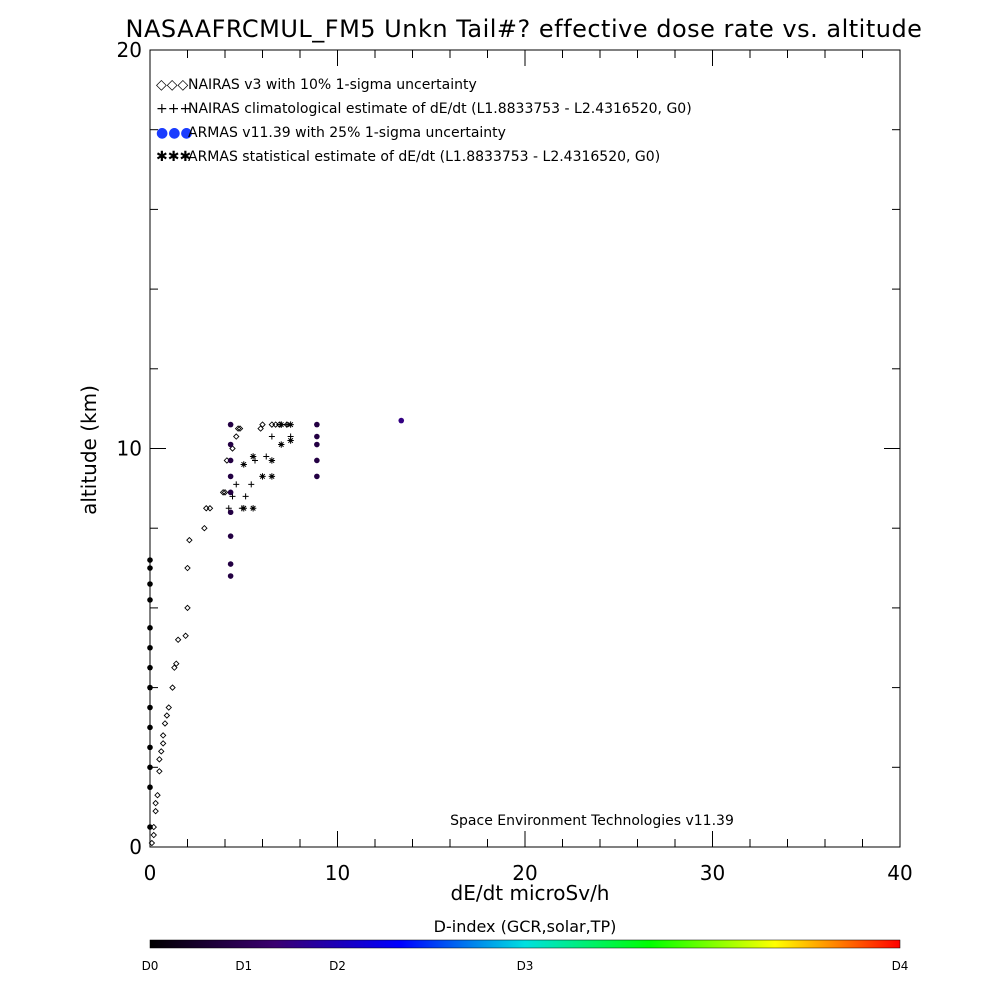 The image size is (1000, 1000). I want to click on colorbar, so click(525, 944).